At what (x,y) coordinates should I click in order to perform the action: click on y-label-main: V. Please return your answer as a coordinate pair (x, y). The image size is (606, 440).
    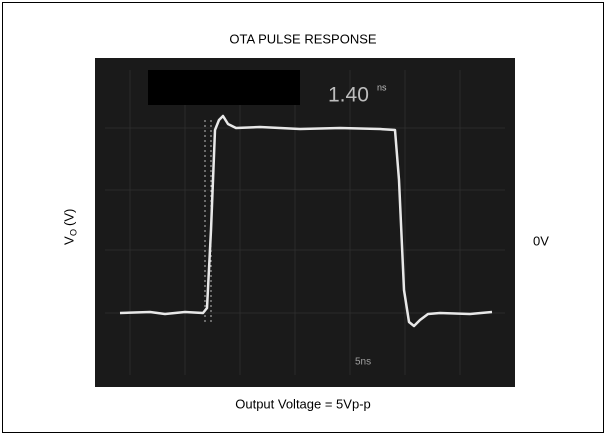
    Looking at the image, I should click on (68, 240).